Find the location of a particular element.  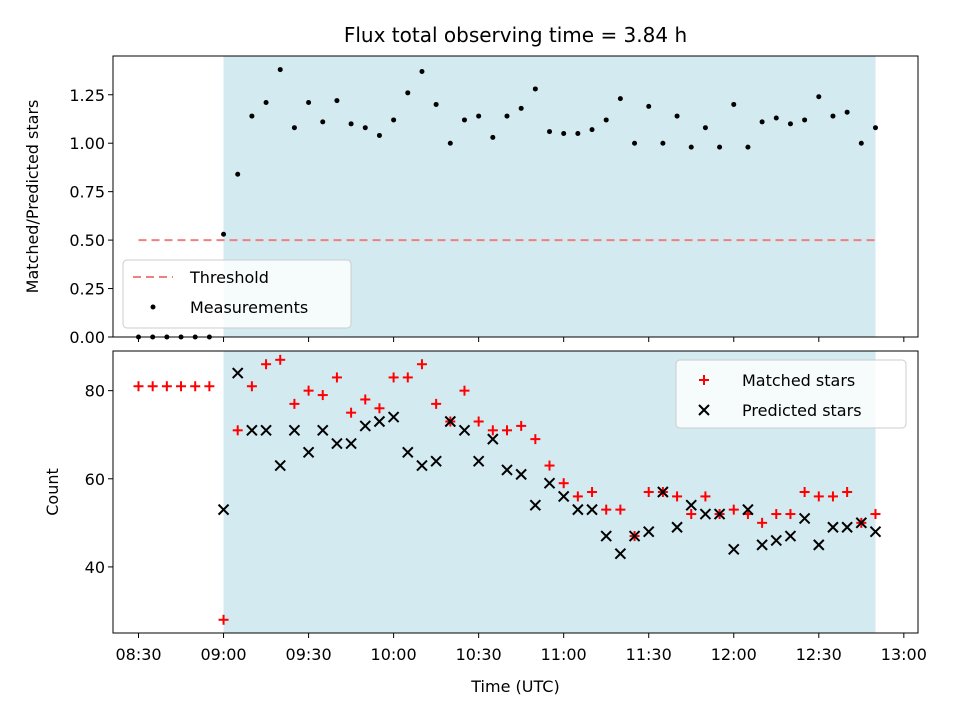

ratio-legend-box is located at coordinates (237, 294).